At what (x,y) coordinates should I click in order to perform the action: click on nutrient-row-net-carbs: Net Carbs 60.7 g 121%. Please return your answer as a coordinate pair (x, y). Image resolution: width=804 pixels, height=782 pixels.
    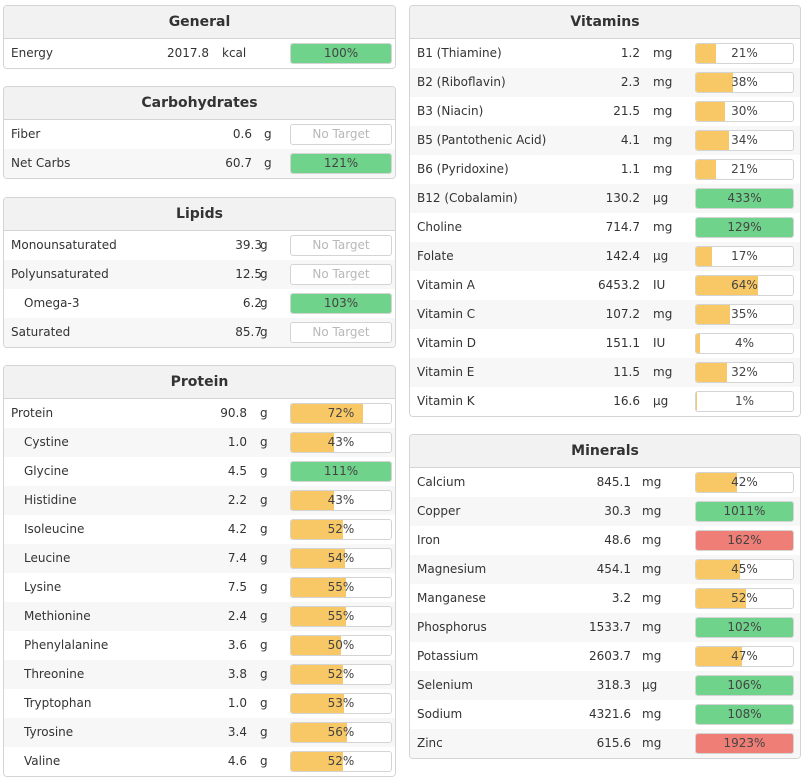
    Looking at the image, I should click on (199, 163).